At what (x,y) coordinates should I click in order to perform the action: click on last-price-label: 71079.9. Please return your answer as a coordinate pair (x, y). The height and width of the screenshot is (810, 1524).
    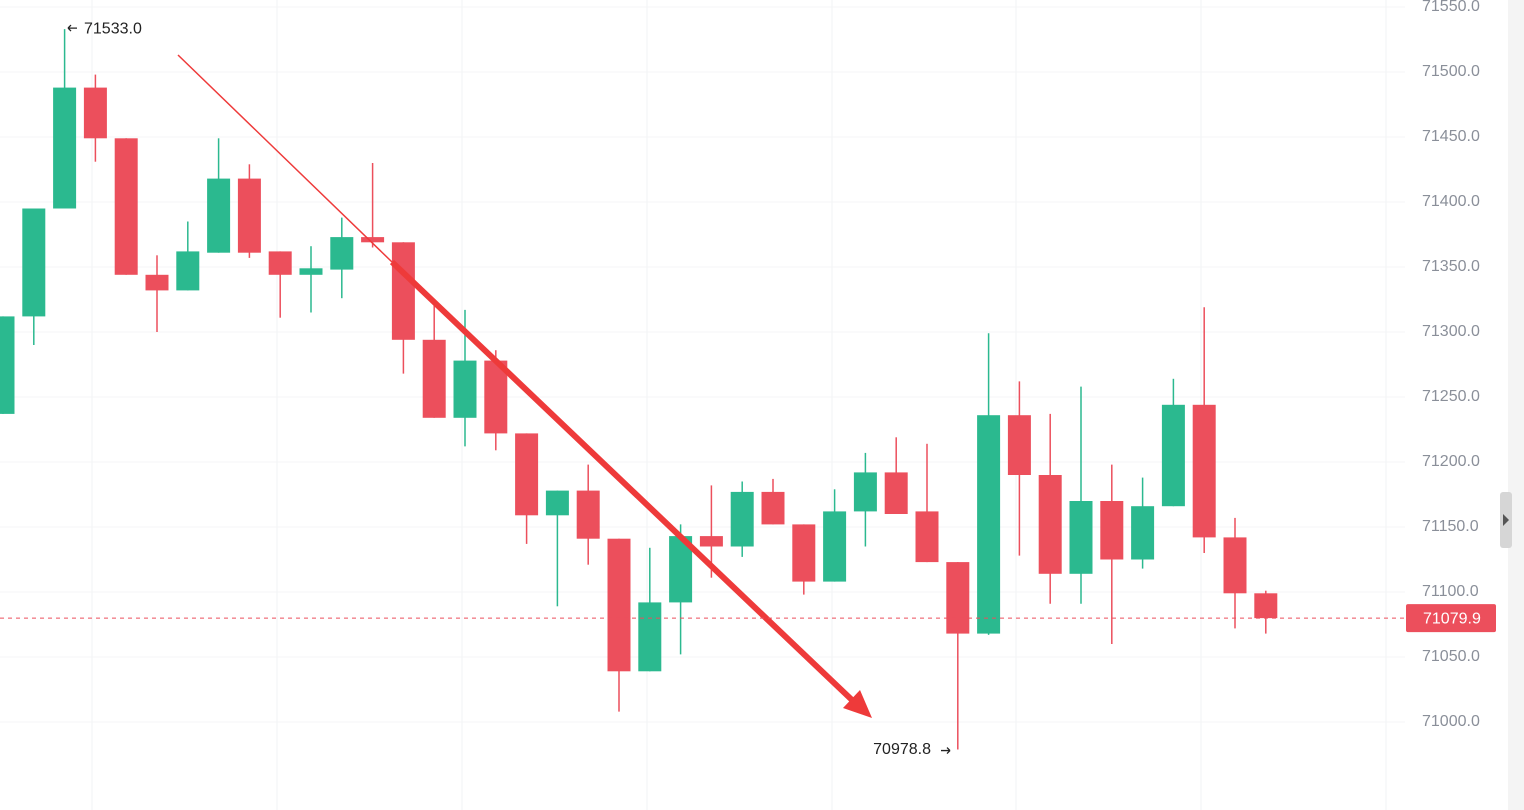
    Looking at the image, I should click on (1452, 618).